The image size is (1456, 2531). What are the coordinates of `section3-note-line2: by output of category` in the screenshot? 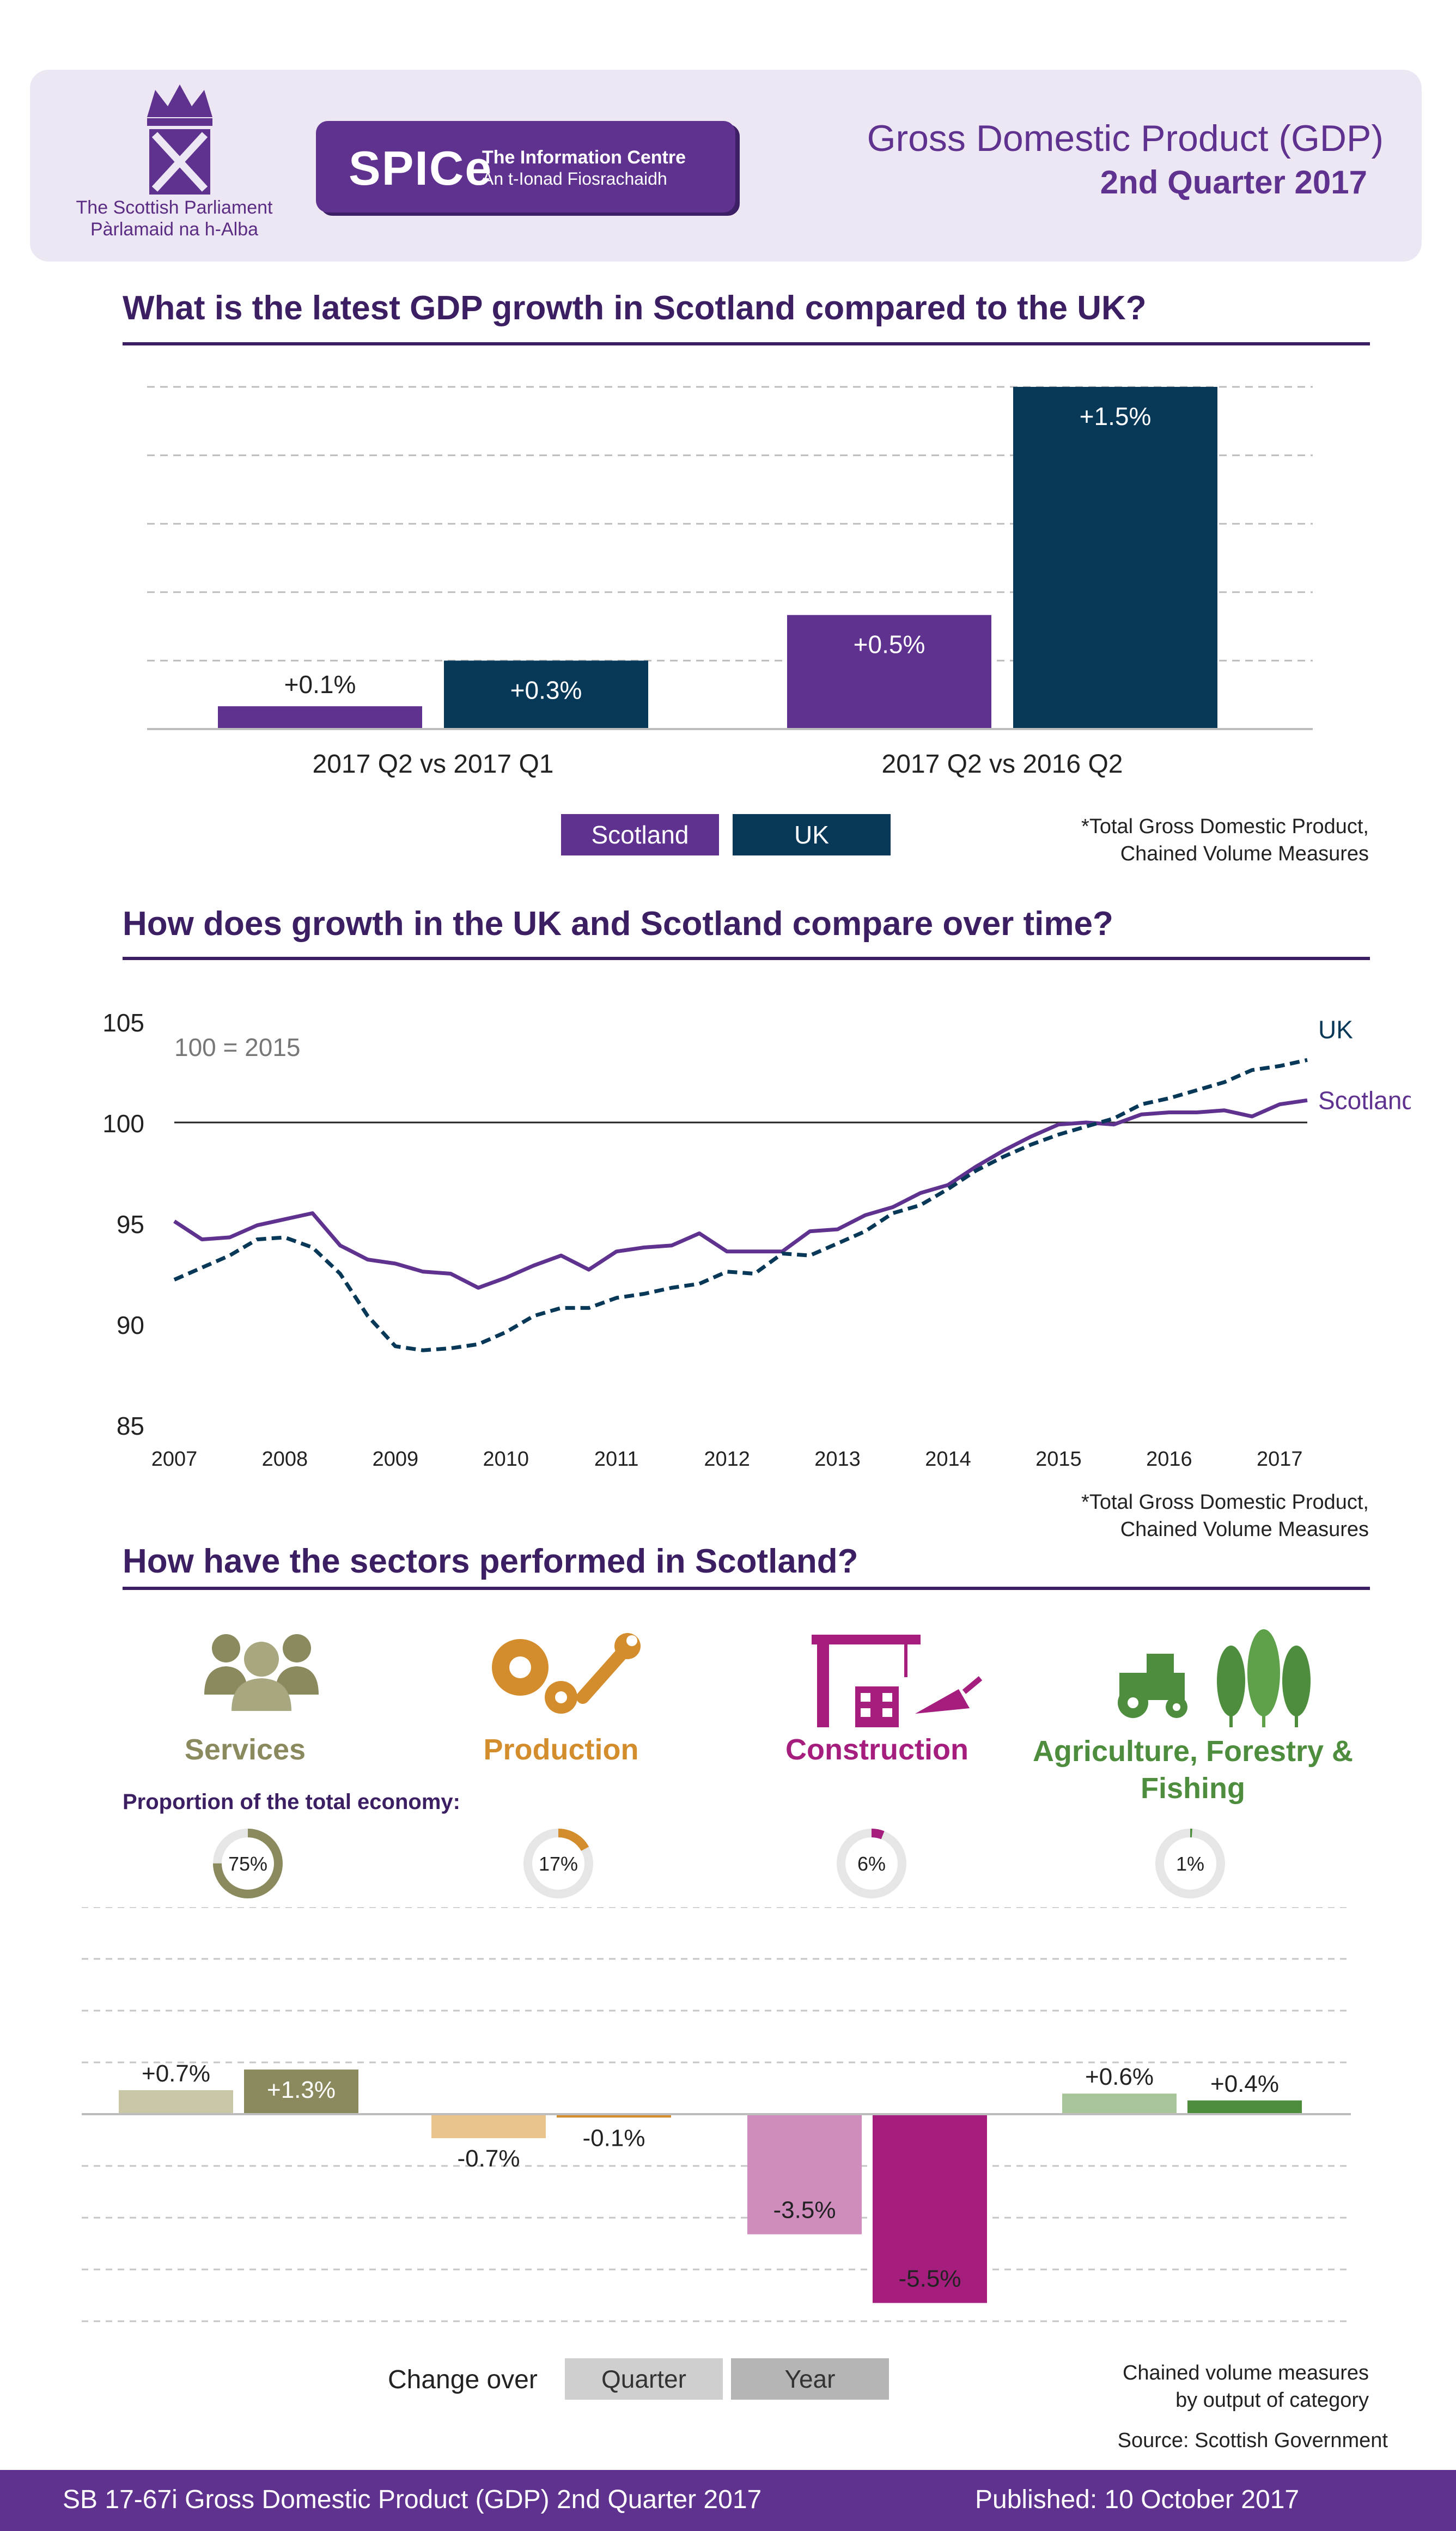 It's located at (1272, 2400).